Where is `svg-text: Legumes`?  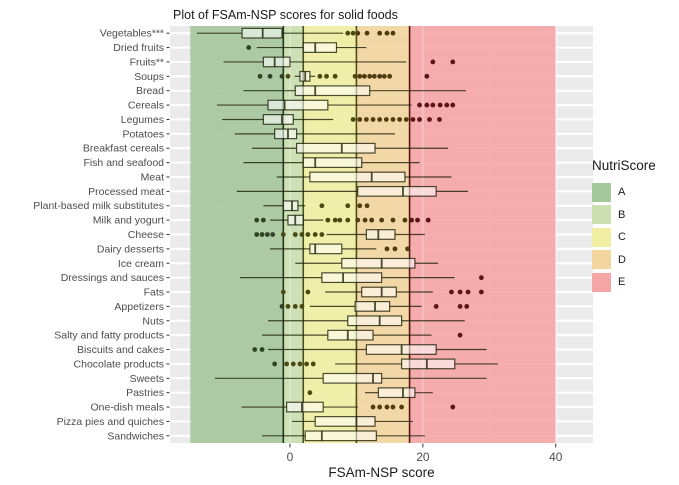
svg-text: Legumes is located at coordinates (142, 120).